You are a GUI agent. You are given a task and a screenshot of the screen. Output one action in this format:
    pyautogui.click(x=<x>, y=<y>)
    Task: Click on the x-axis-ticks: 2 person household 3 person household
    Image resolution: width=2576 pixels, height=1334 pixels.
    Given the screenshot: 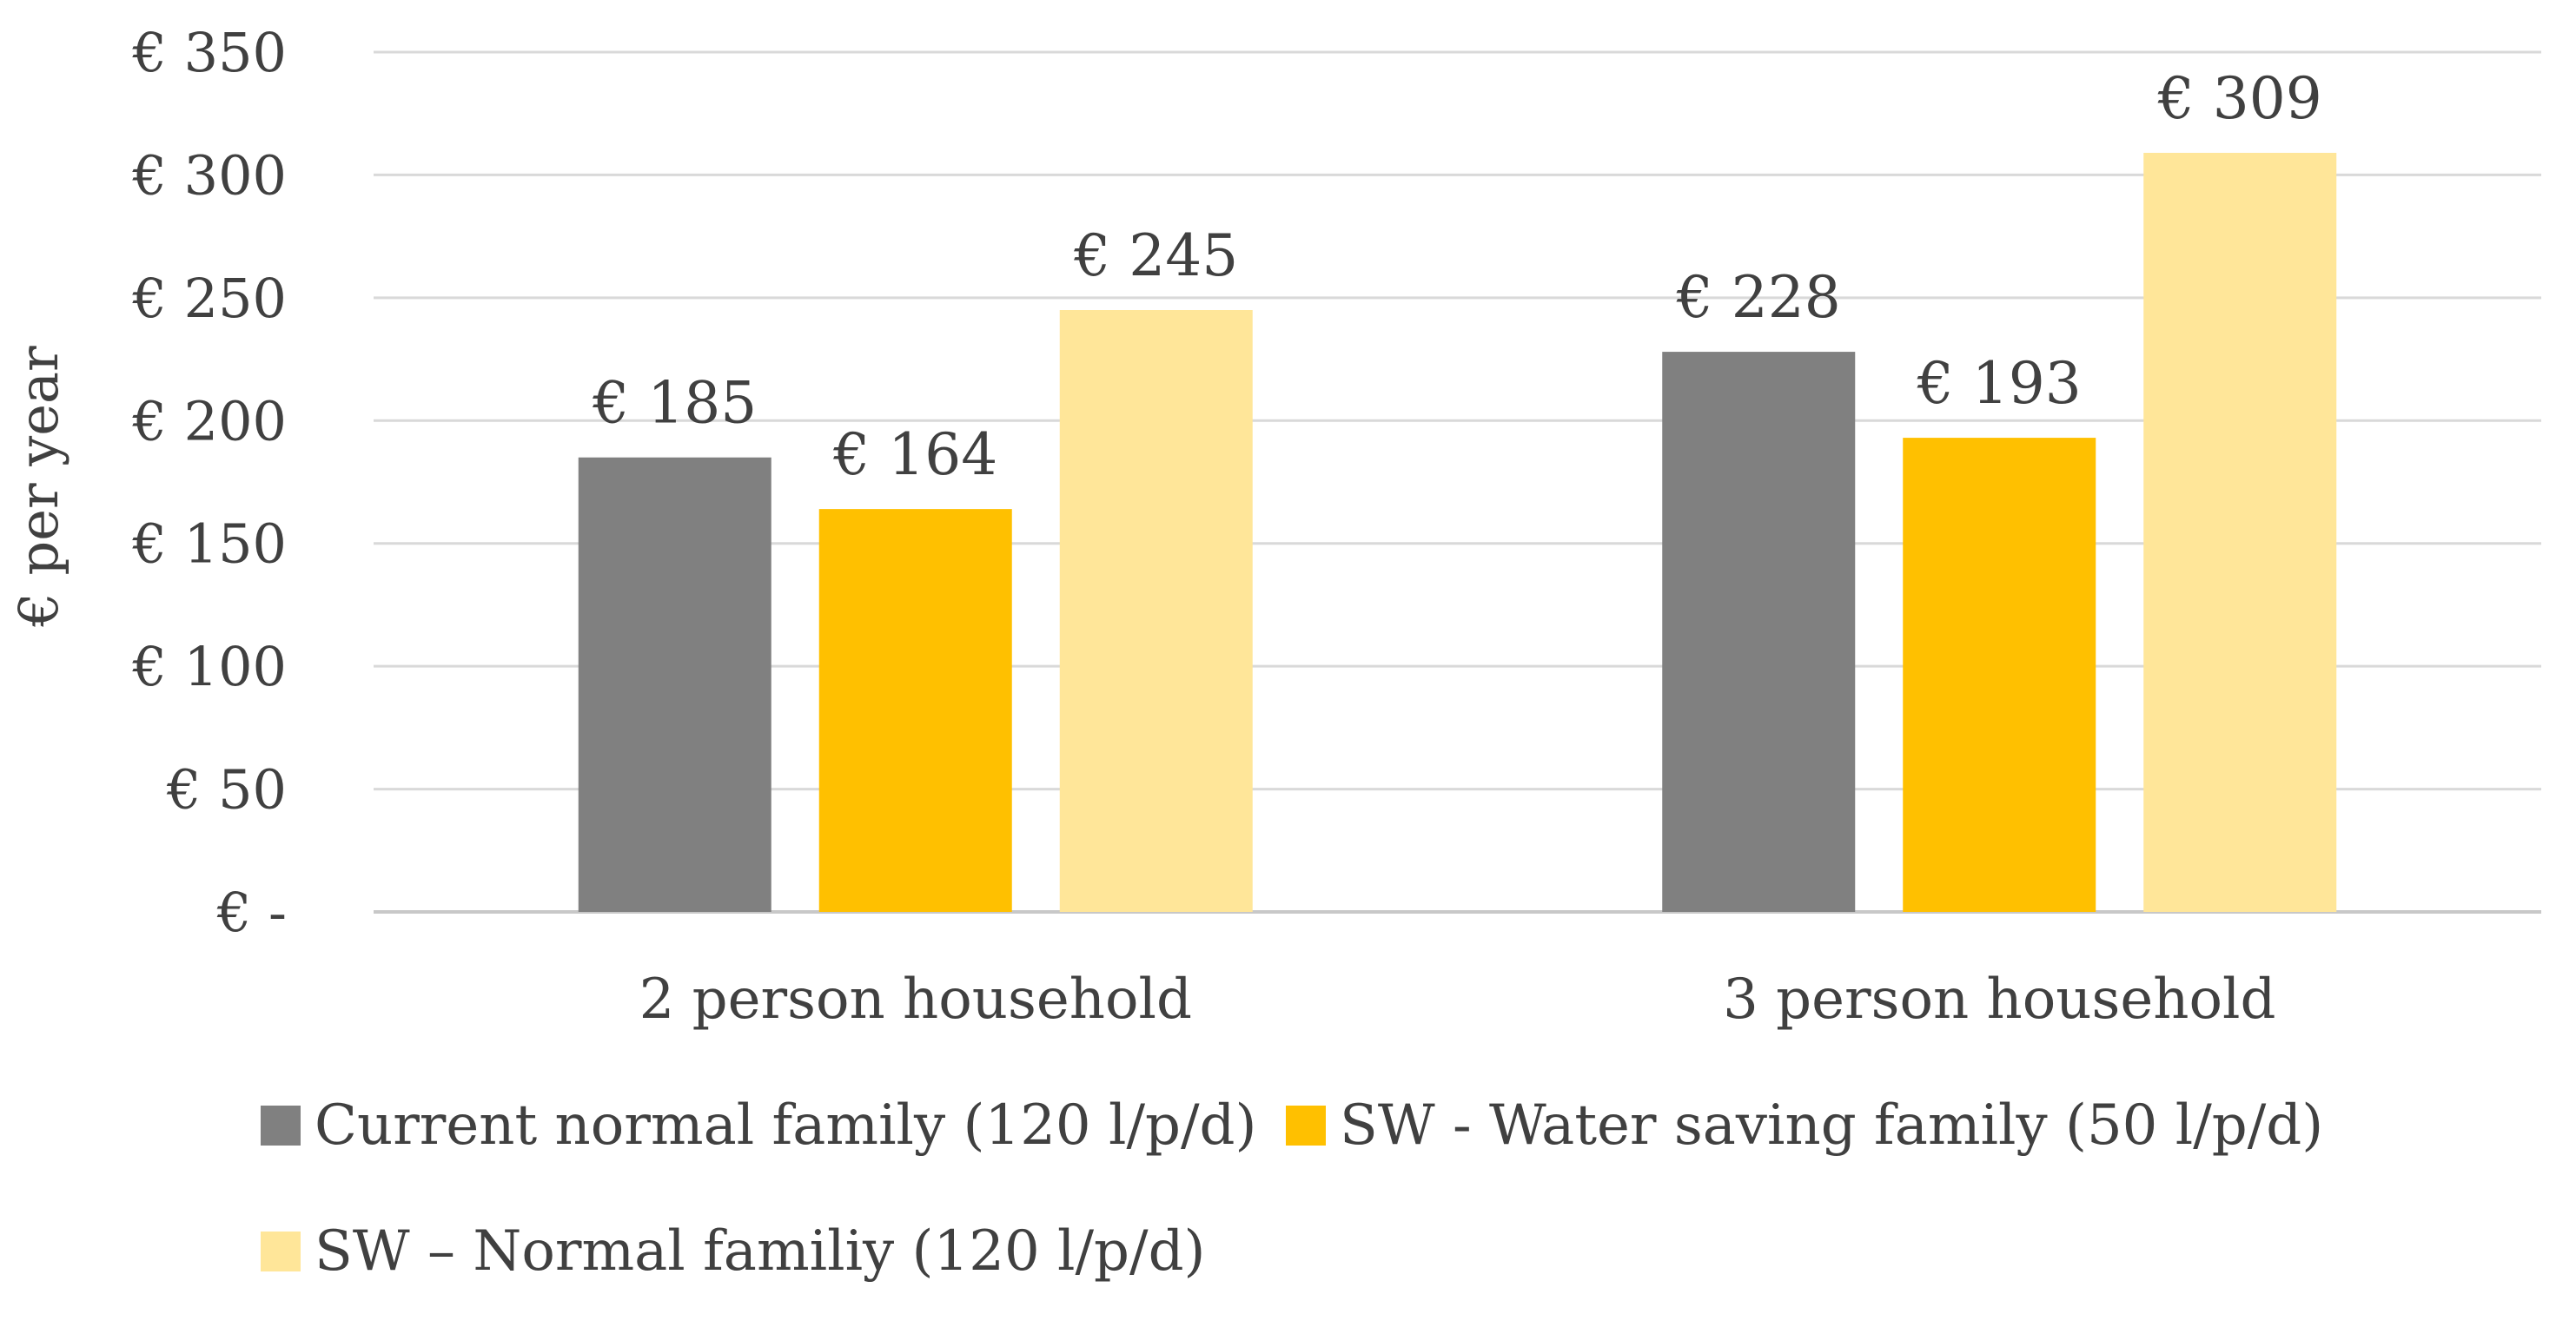 What is the action you would take?
    pyautogui.click(x=1457, y=999)
    